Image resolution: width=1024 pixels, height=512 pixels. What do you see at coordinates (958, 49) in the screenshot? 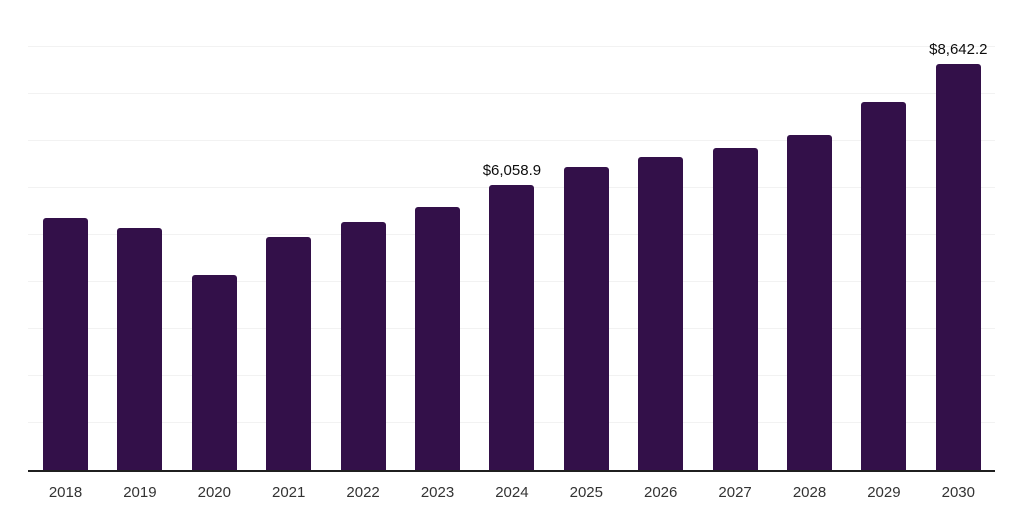
I see `bar-value-label-2030: $8,642.2` at bounding box center [958, 49].